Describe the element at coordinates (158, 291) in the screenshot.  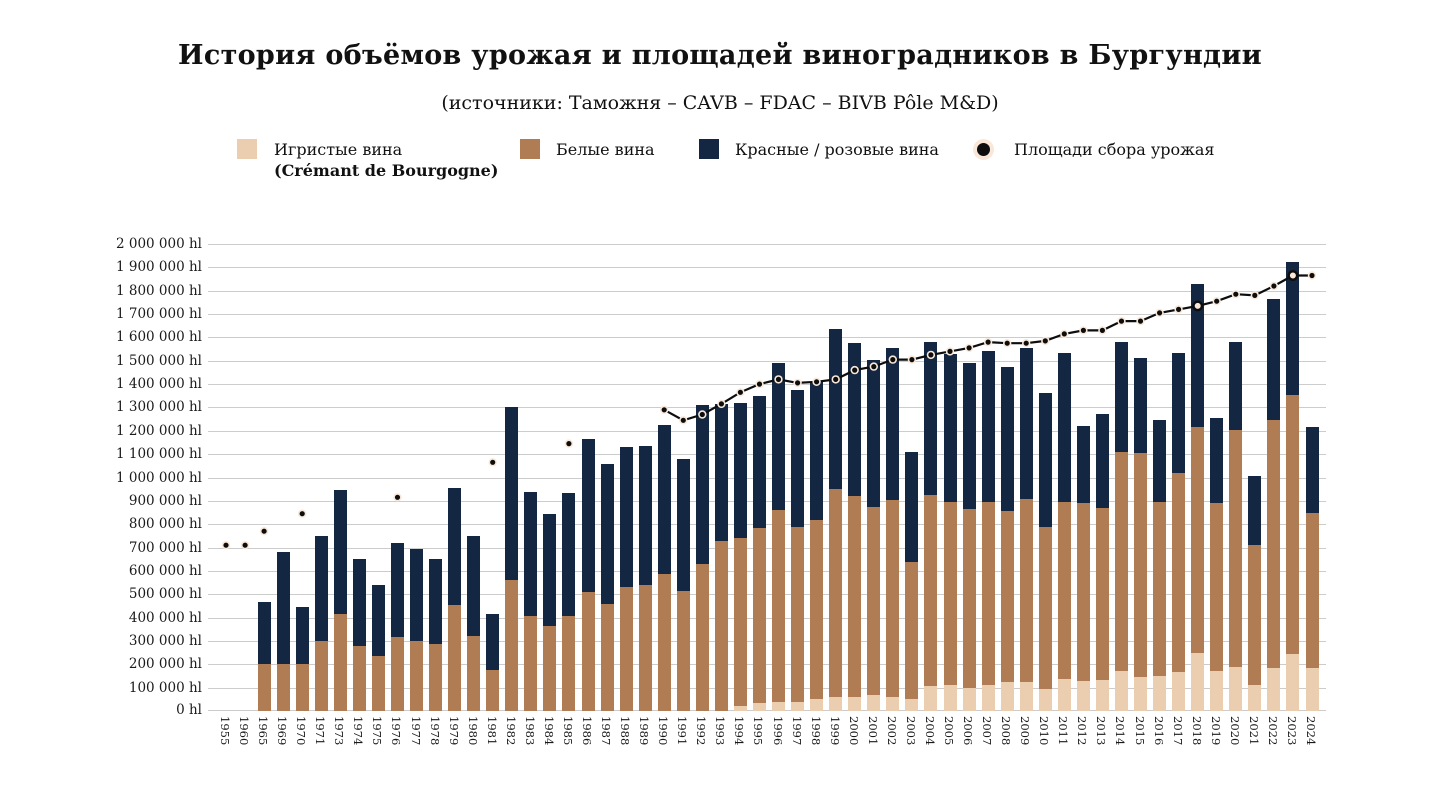
I see `y-tick-label: 1 800 000 hl` at that location.